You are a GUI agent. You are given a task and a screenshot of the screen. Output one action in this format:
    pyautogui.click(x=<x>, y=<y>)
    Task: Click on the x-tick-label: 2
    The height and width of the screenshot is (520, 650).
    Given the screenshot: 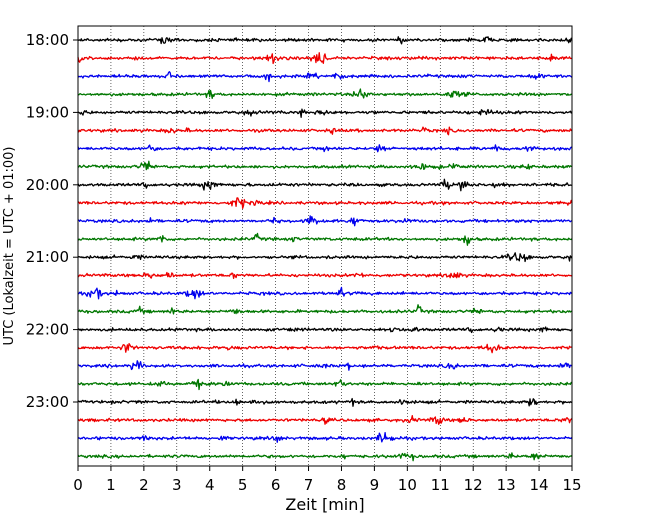 What is the action you would take?
    pyautogui.click(x=144, y=485)
    